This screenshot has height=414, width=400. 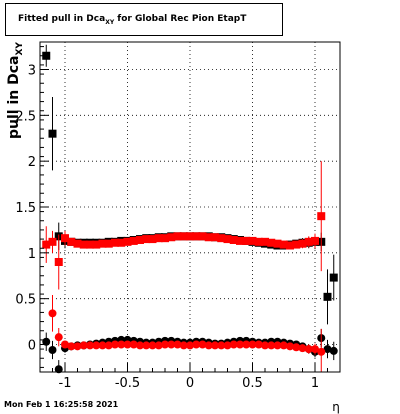 I want to click on y-tick-label: 2, so click(x=32, y=162).